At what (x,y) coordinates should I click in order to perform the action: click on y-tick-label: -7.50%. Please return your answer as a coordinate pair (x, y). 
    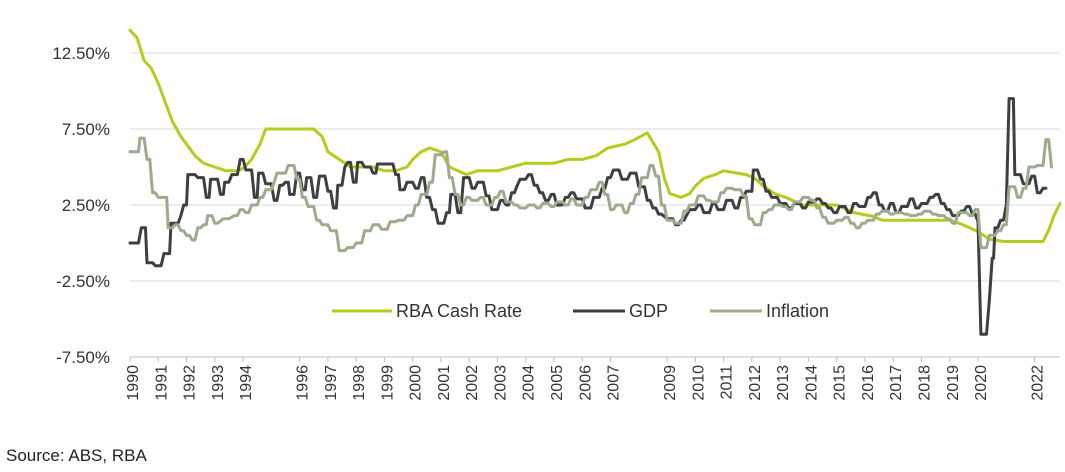
    Looking at the image, I should click on (83, 357).